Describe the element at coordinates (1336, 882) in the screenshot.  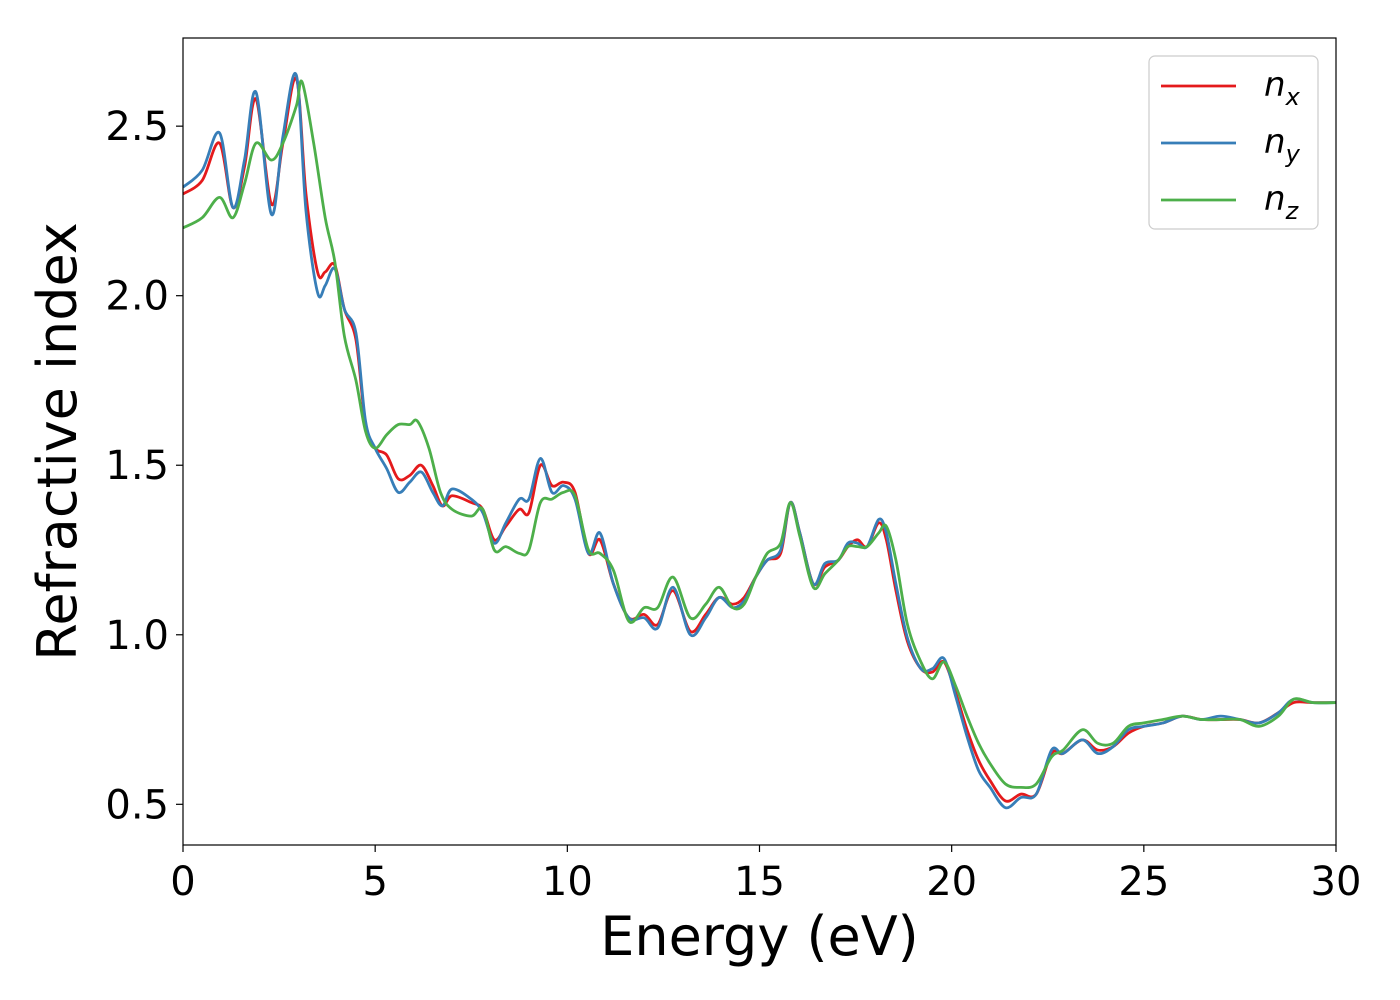
I see `x-tick-label: 30` at that location.